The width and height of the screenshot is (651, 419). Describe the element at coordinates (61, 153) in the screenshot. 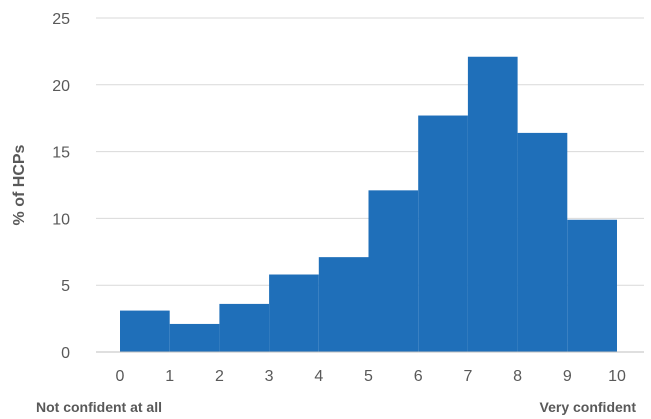

I see `y-tick-label: 15` at that location.